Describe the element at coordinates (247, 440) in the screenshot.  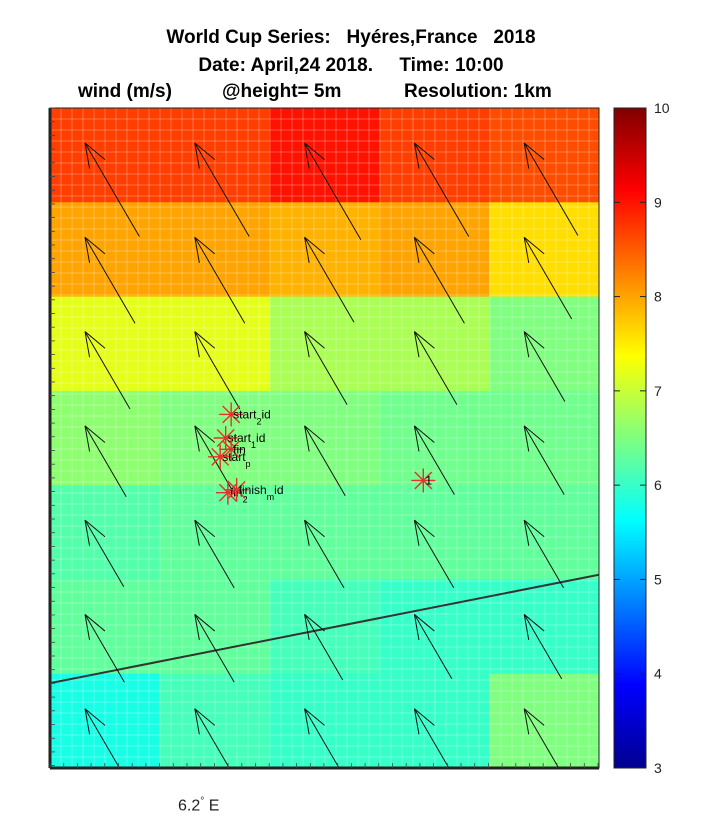
I see `marker-label: start1id` at that location.